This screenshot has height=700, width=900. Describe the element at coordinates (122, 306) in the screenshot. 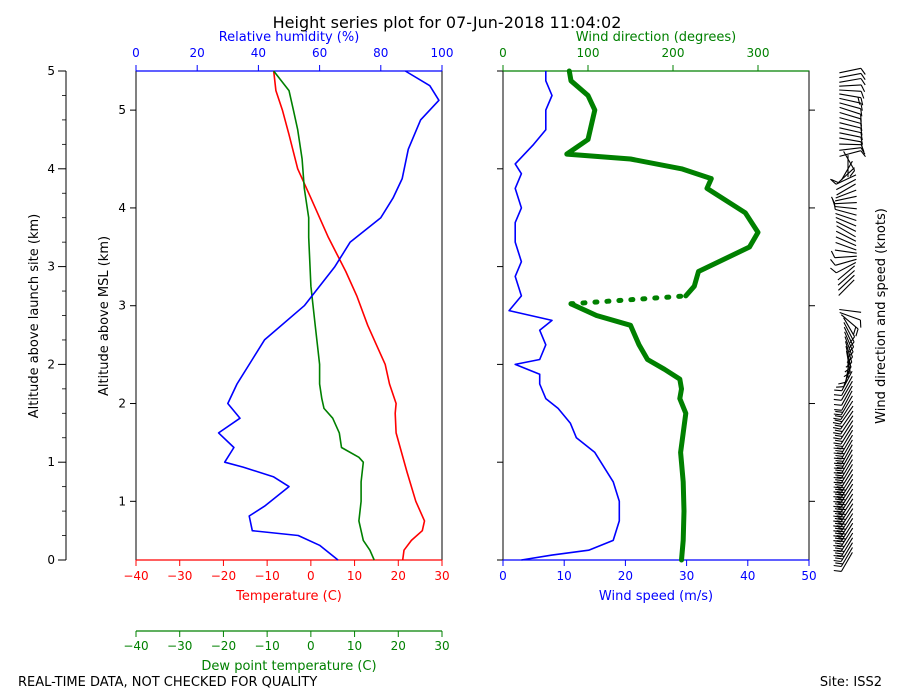

I see `inner-altitude-tick-label: 3` at that location.